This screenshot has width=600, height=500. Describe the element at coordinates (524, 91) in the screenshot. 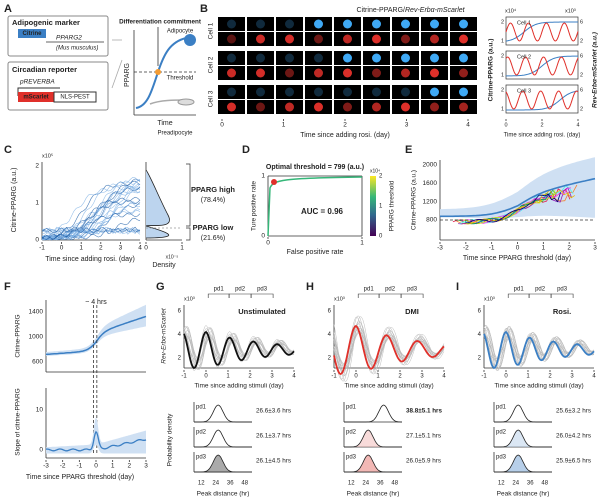

I see `label: Cell 3` at that location.